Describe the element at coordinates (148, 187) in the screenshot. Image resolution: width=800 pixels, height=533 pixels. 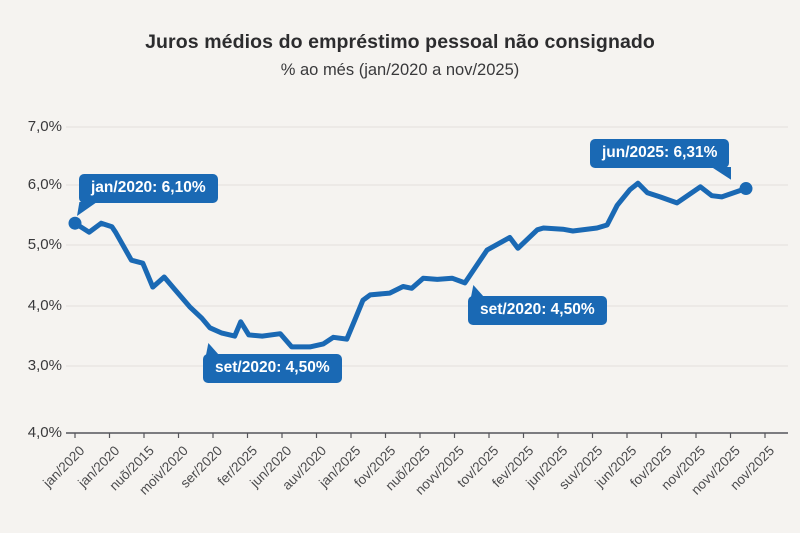
I see `annotation-jan2020-label: jan/2020: 6,10%` at that location.